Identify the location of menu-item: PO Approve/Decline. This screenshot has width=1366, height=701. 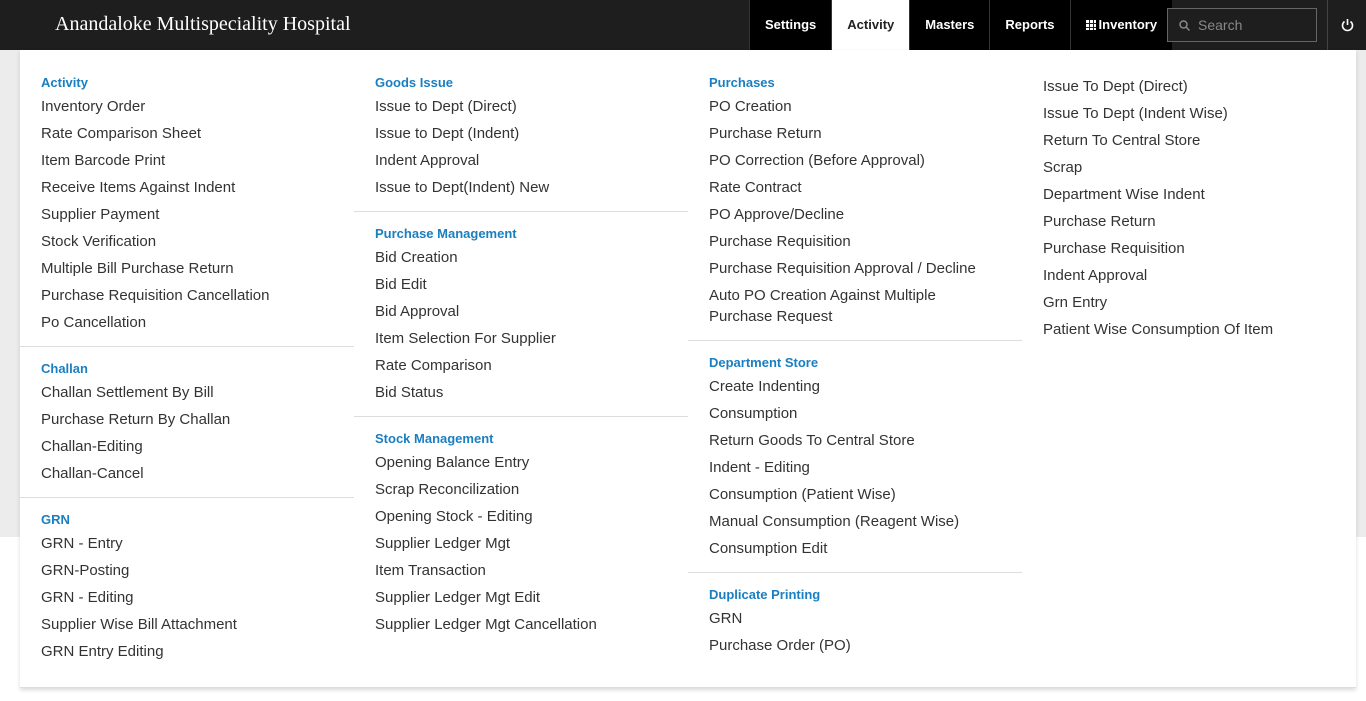
(777, 214).